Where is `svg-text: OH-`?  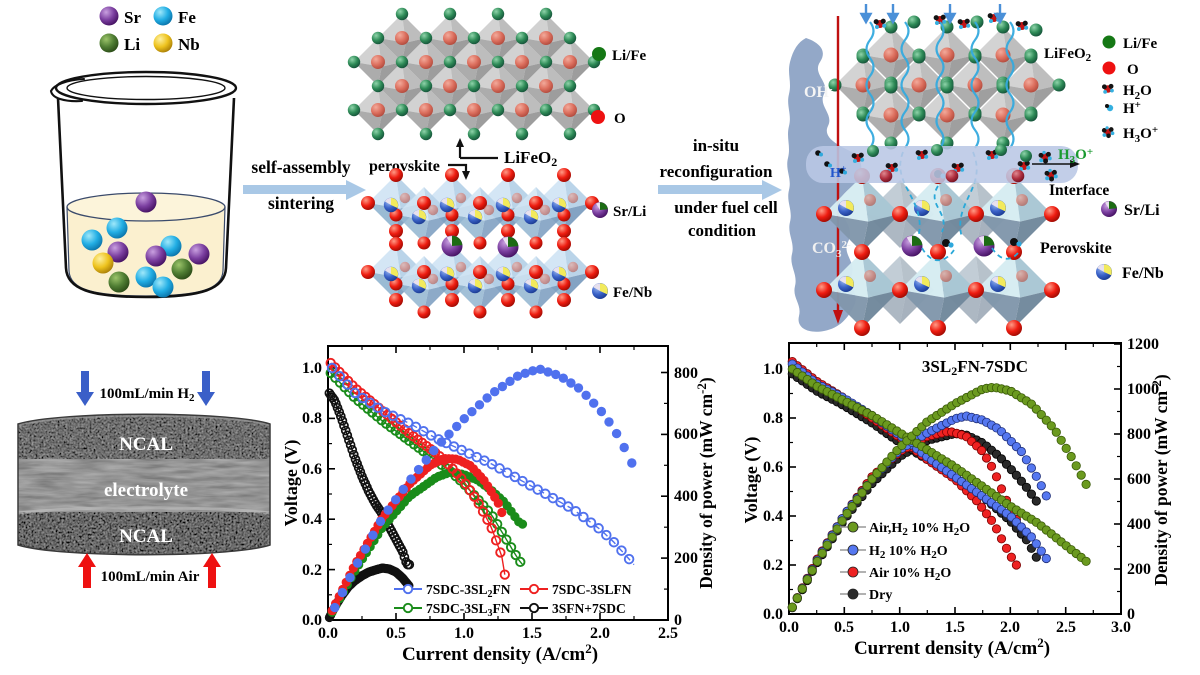
svg-text: OH- is located at coordinates (818, 92).